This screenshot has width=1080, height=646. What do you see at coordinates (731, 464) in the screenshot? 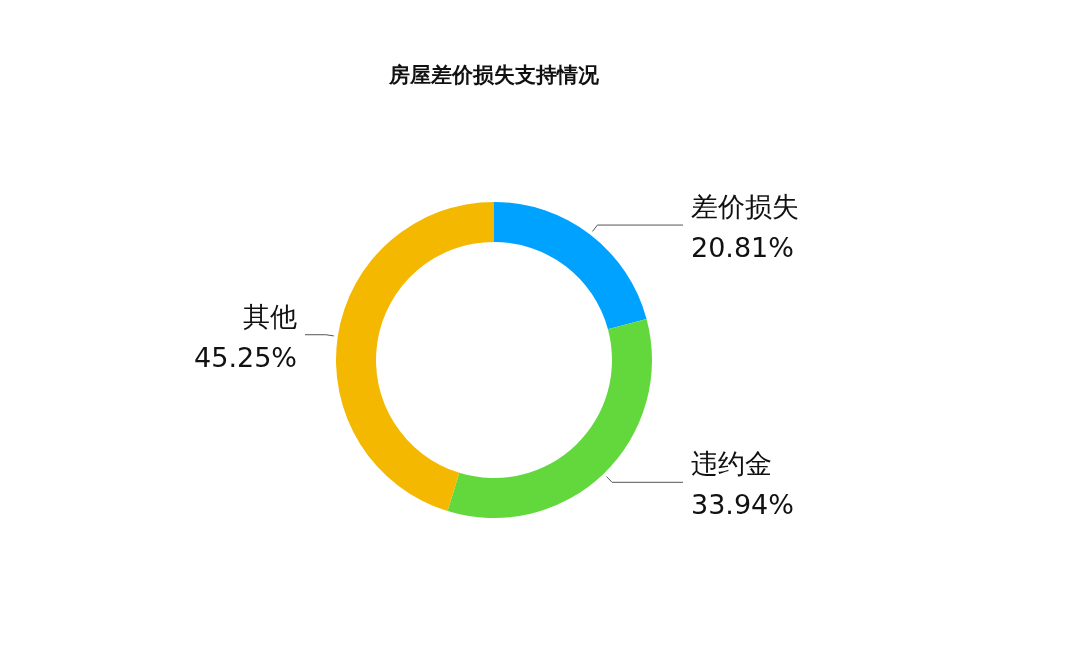
I see `slice-label: 违约金` at bounding box center [731, 464].